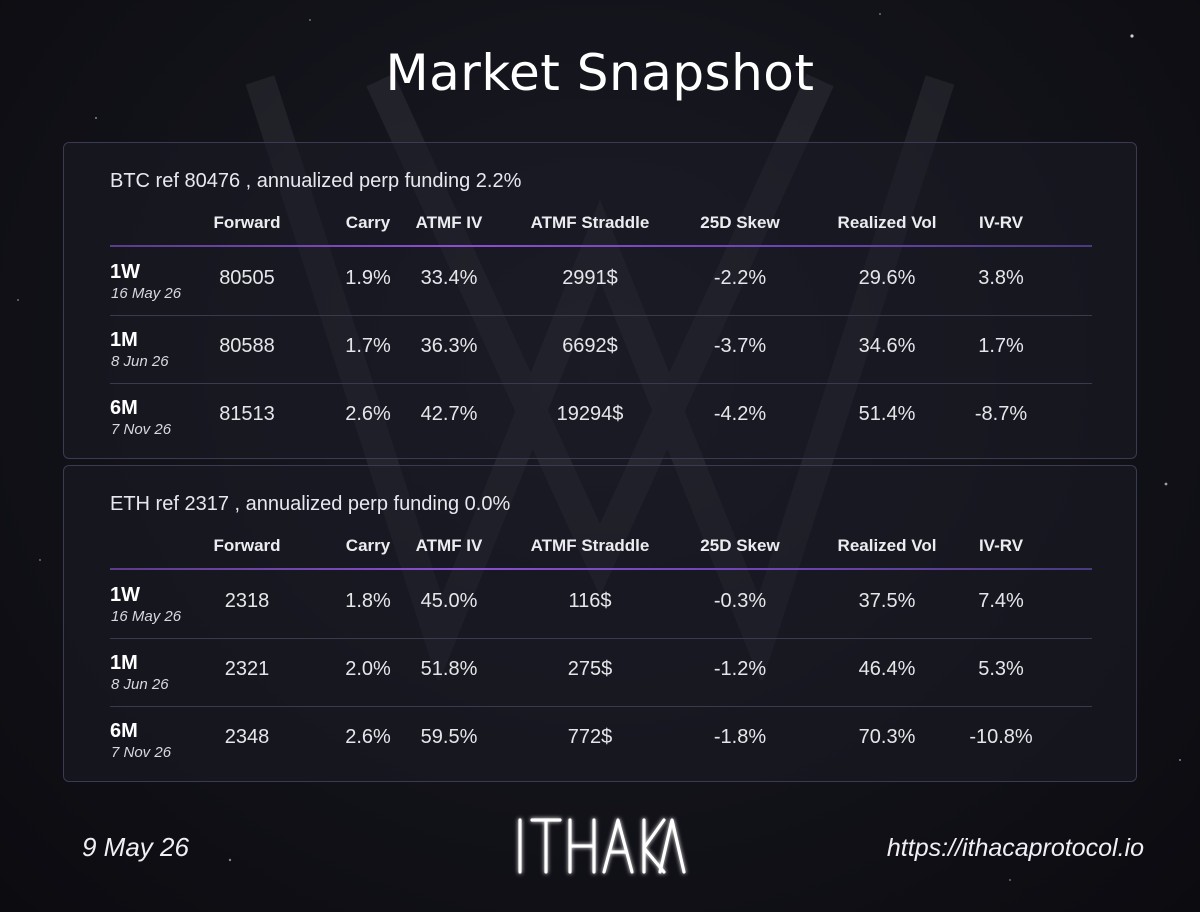  Describe the element at coordinates (247, 278) in the screenshot. I see `table-cell: 80505` at that location.